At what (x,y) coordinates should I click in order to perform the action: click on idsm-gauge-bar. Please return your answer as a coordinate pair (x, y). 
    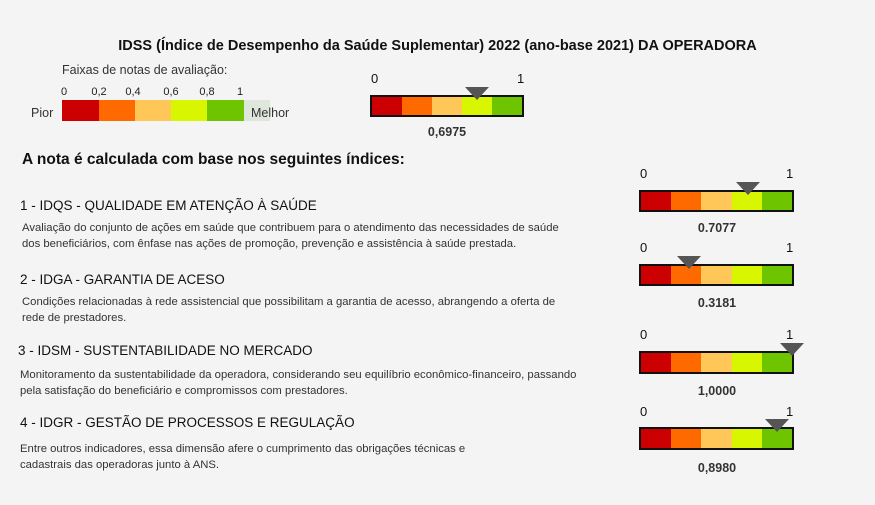
    Looking at the image, I should click on (716, 362).